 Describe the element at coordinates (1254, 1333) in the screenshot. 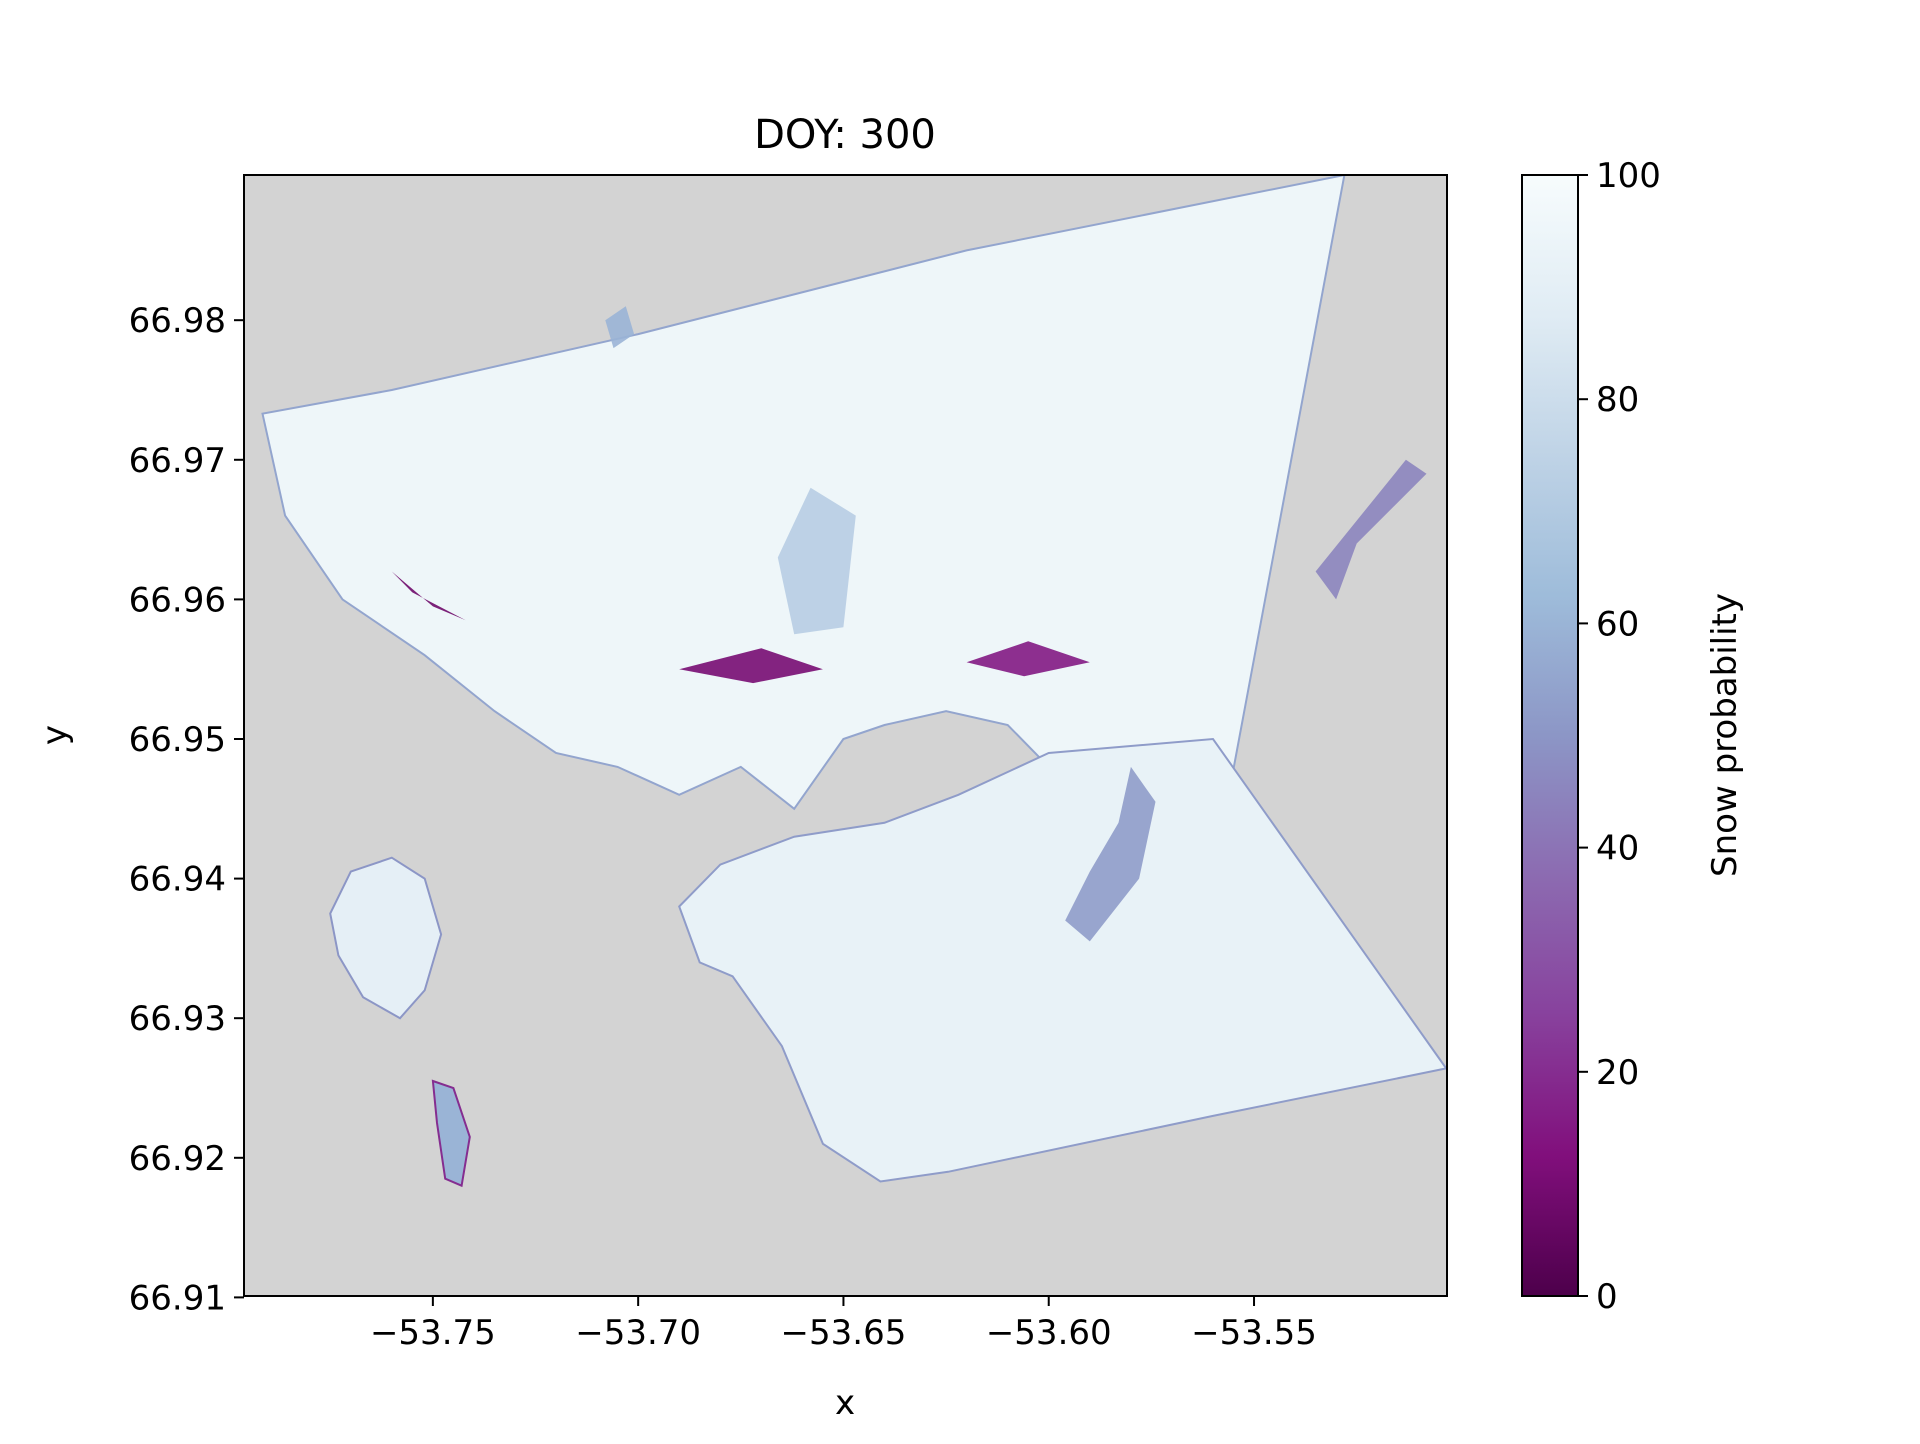

I see `x-tick-label: −53.55` at that location.